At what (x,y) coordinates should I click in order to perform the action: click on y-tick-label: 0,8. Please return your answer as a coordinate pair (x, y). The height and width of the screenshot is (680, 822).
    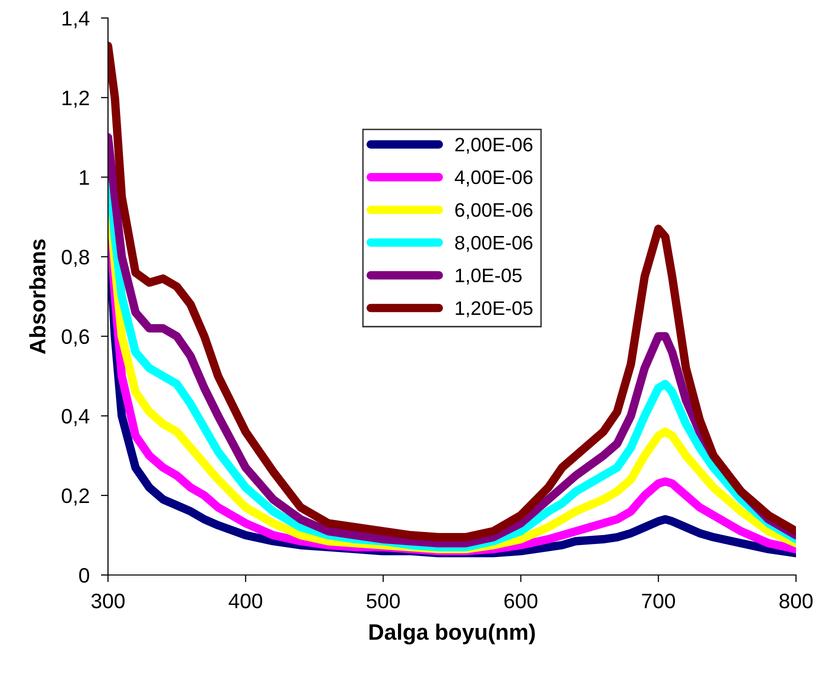
    Looking at the image, I should click on (76, 258).